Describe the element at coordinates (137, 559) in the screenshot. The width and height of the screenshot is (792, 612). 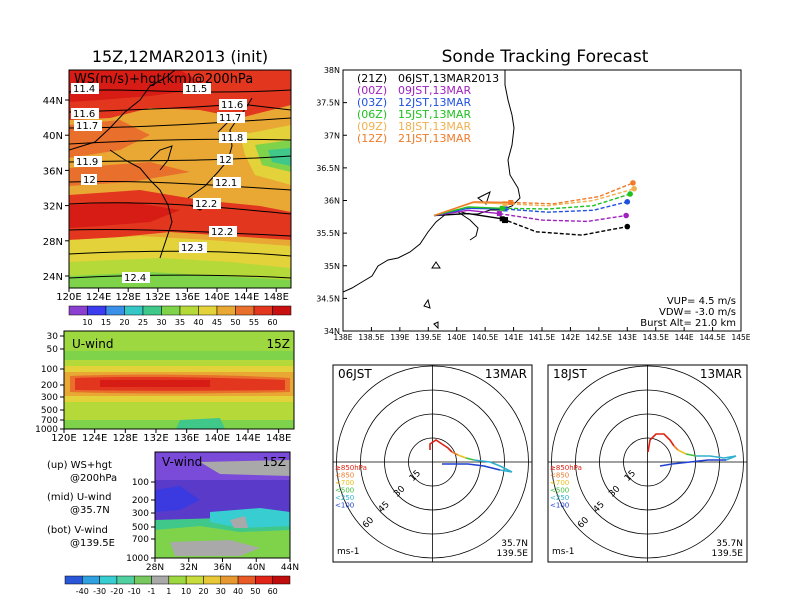
I see `v-y-tick-label: 1000` at that location.